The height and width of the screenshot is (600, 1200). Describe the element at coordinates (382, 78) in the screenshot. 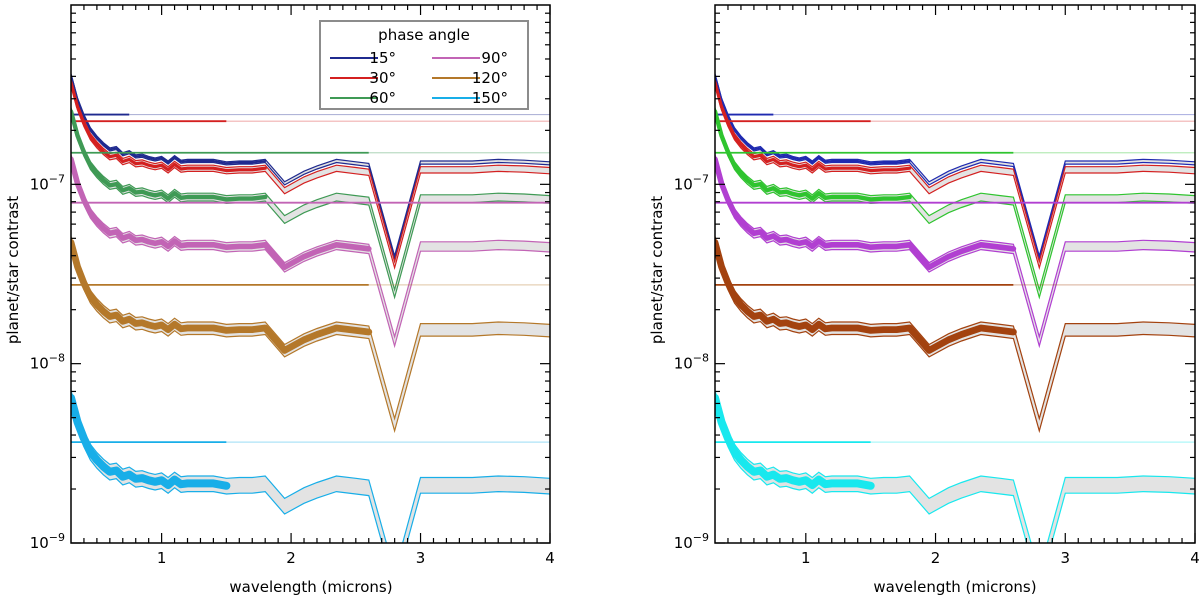

I see `legend-entry: 30°` at that location.